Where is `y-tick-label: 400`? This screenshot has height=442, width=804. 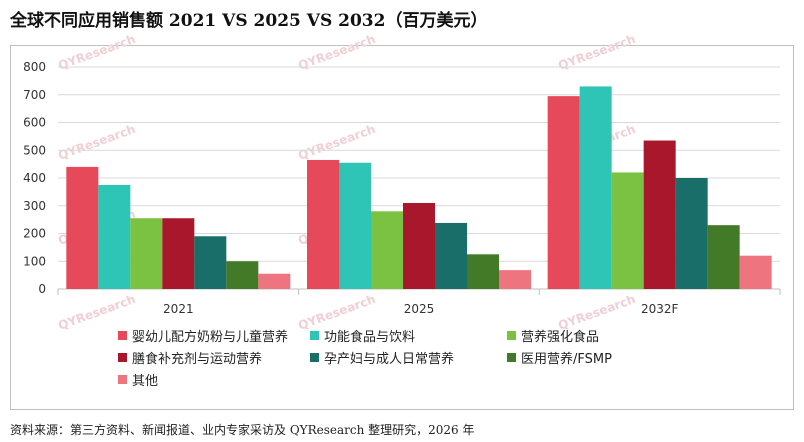 y-tick-label: 400 is located at coordinates (34, 178).